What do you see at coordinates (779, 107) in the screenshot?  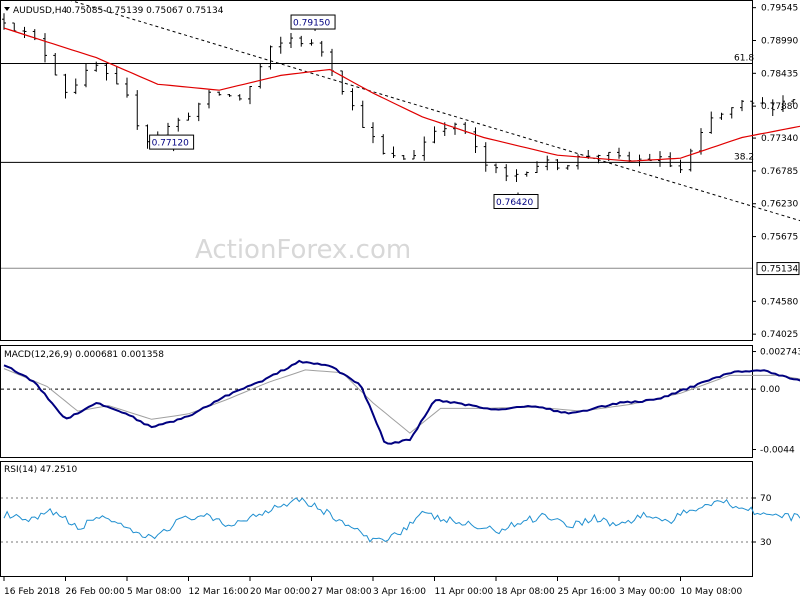 I see `price-axis-label: 0.77880` at bounding box center [779, 107].